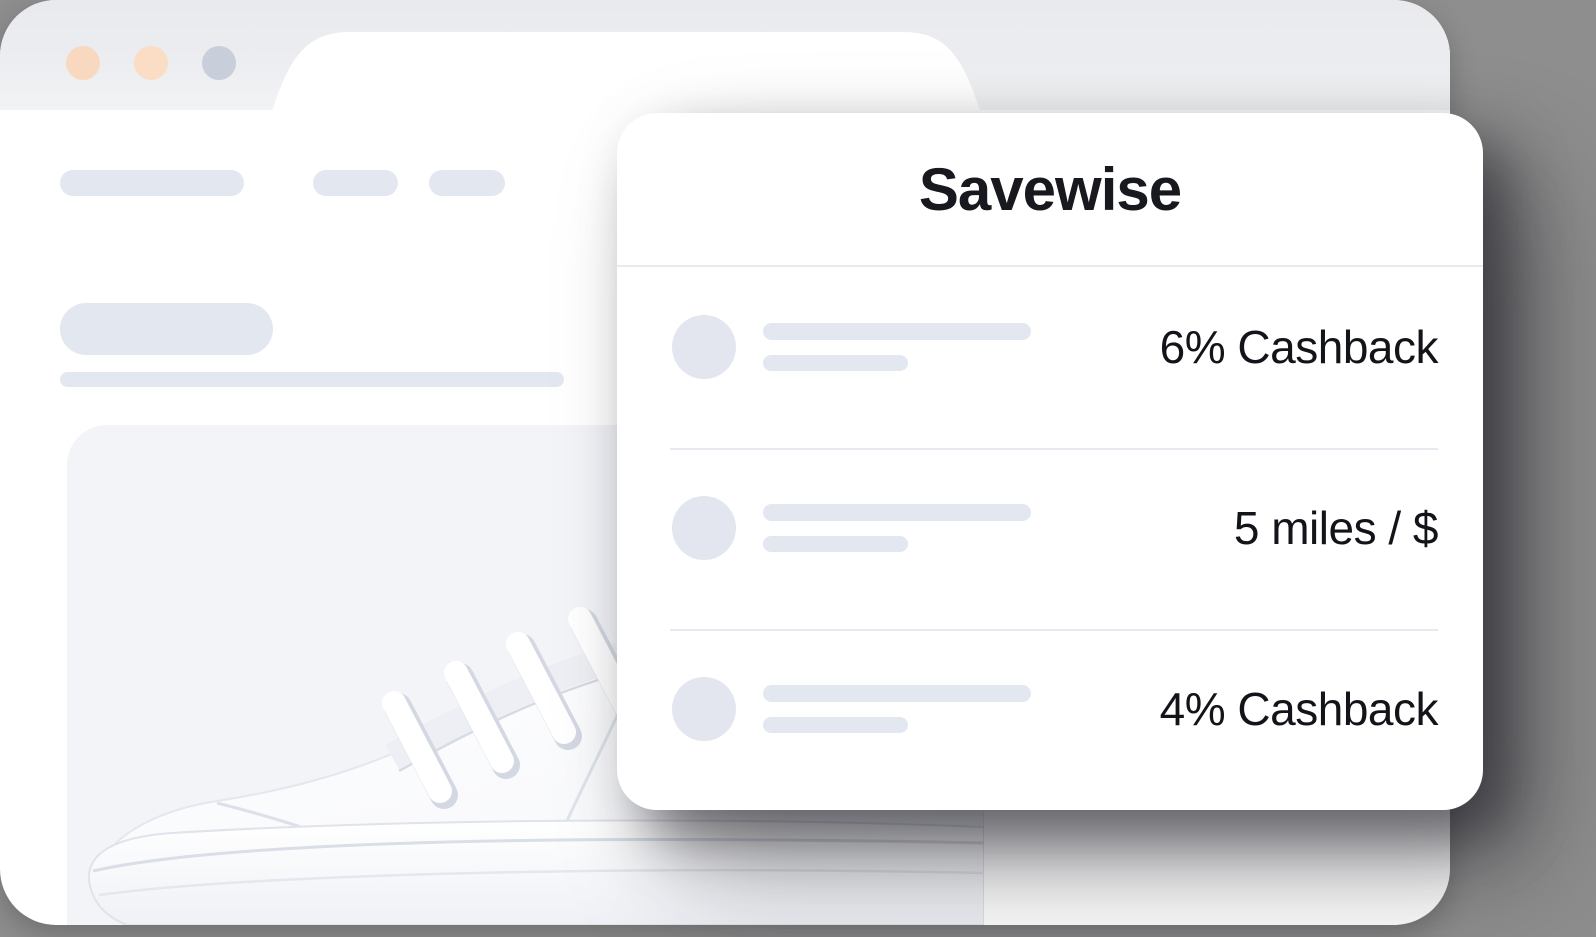 The width and height of the screenshot is (1596, 937). I want to click on browser-header, so click(725, 55).